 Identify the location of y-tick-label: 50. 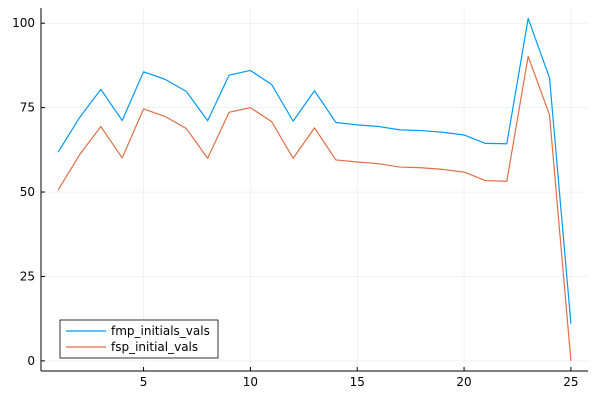
(27, 192).